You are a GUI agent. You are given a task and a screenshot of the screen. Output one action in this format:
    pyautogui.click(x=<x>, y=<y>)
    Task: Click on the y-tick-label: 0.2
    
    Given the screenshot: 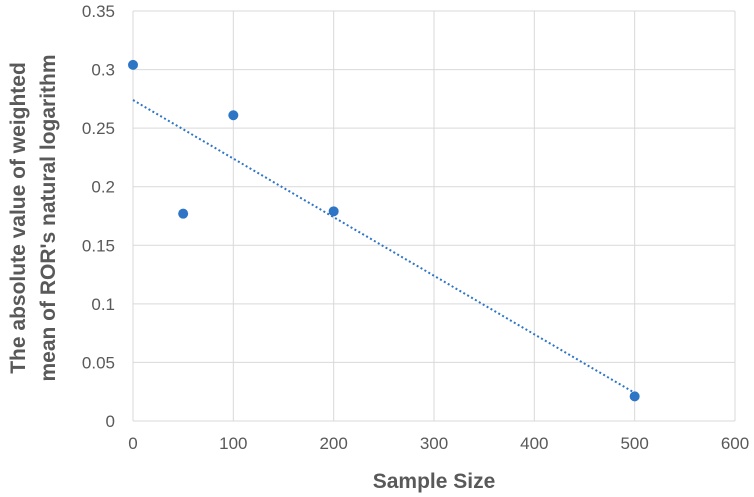 What is the action you would take?
    pyautogui.click(x=103, y=187)
    